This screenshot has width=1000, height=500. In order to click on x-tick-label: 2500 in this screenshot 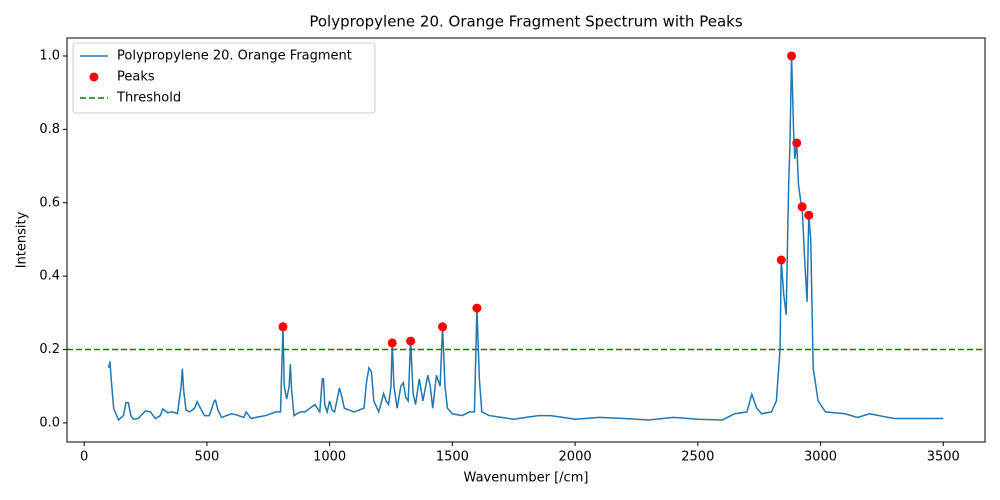, I will do `click(697, 457)`.